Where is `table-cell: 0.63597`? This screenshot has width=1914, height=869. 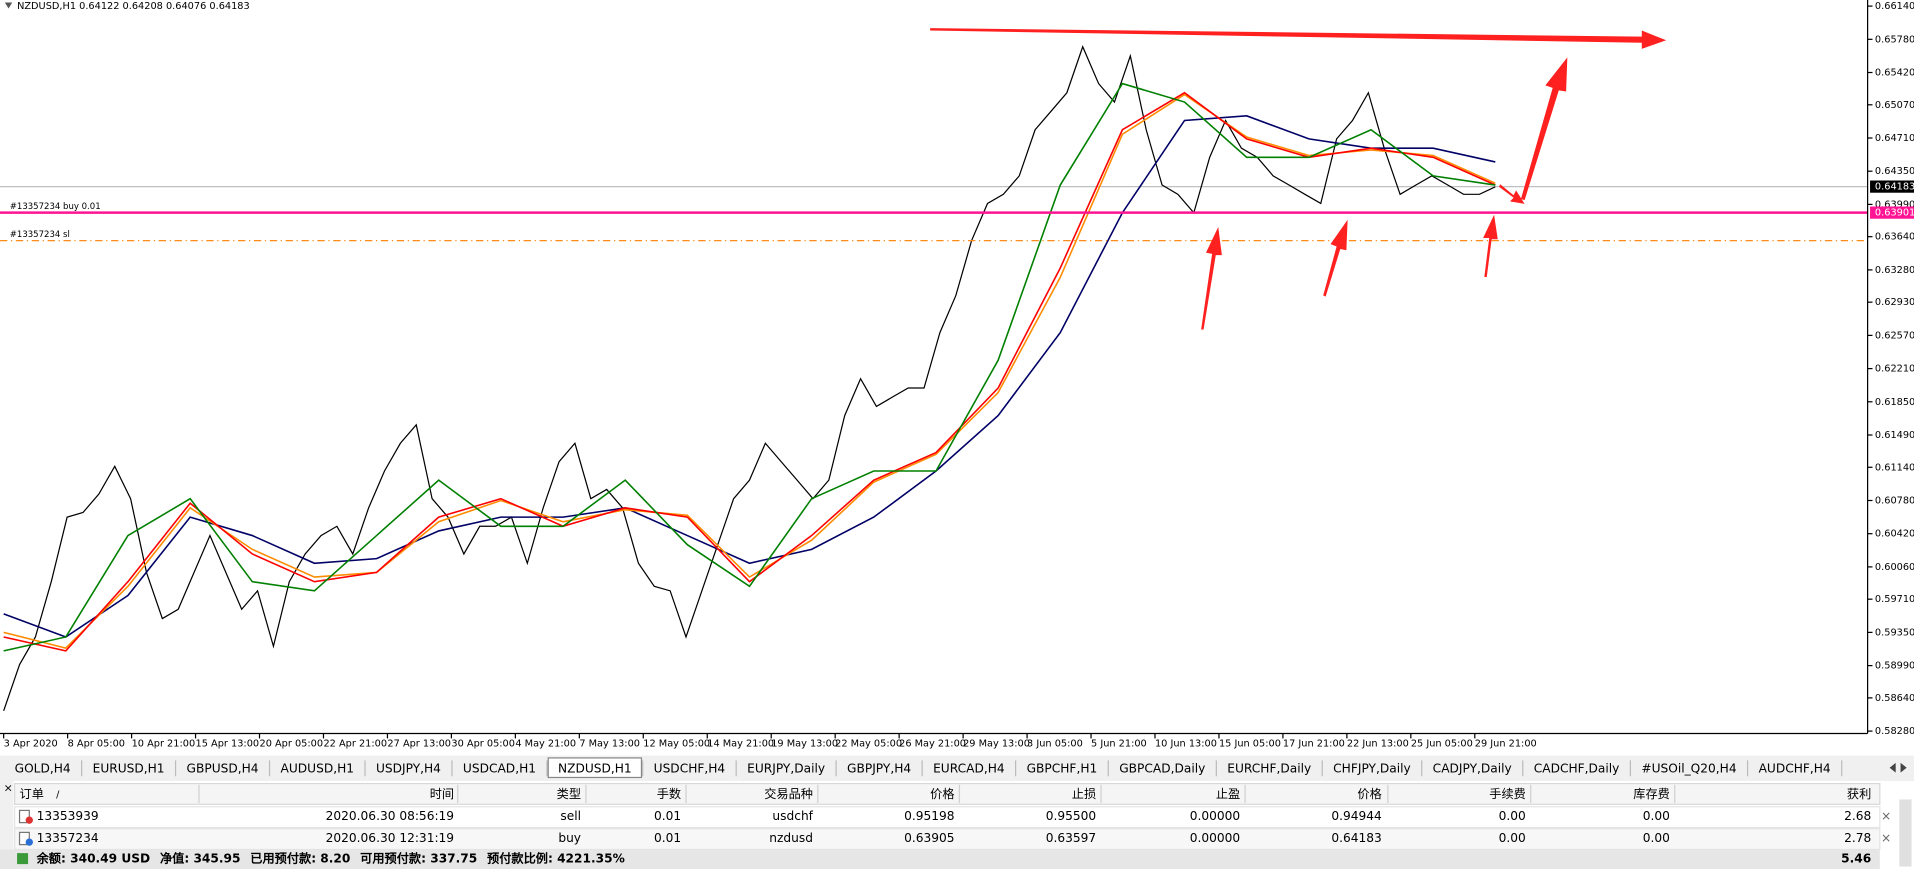 table-cell: 0.63597 is located at coordinates (1071, 838).